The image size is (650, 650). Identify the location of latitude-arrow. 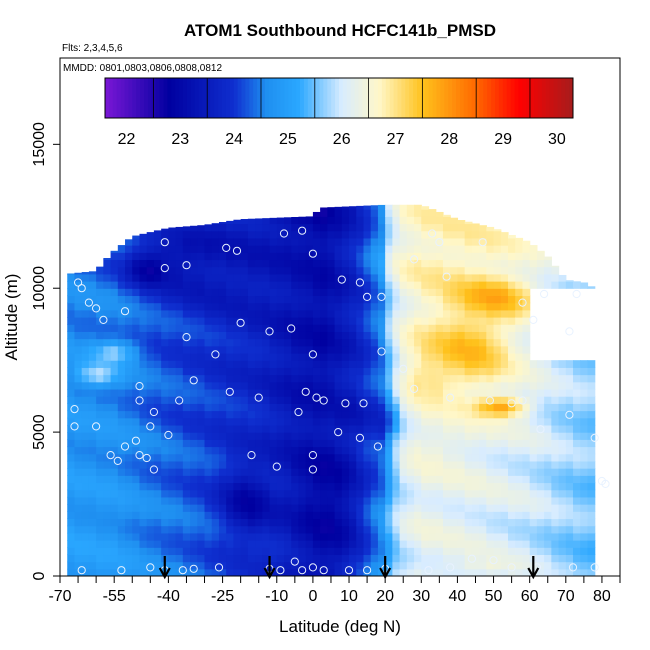
(269, 568).